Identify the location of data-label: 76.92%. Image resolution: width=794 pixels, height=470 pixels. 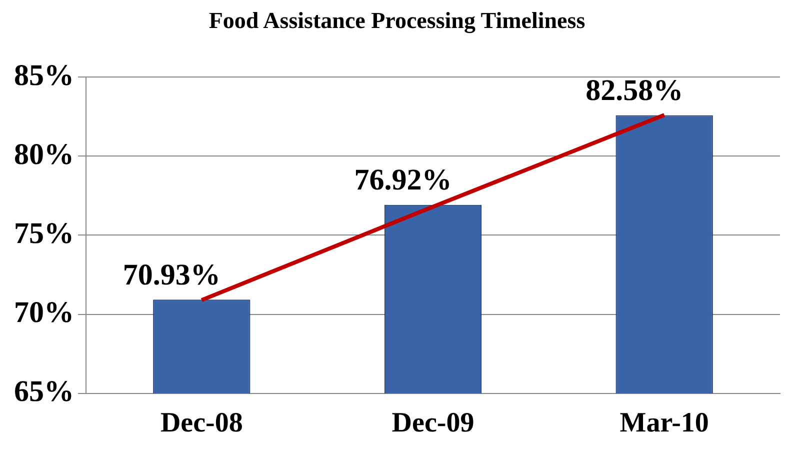
(403, 180).